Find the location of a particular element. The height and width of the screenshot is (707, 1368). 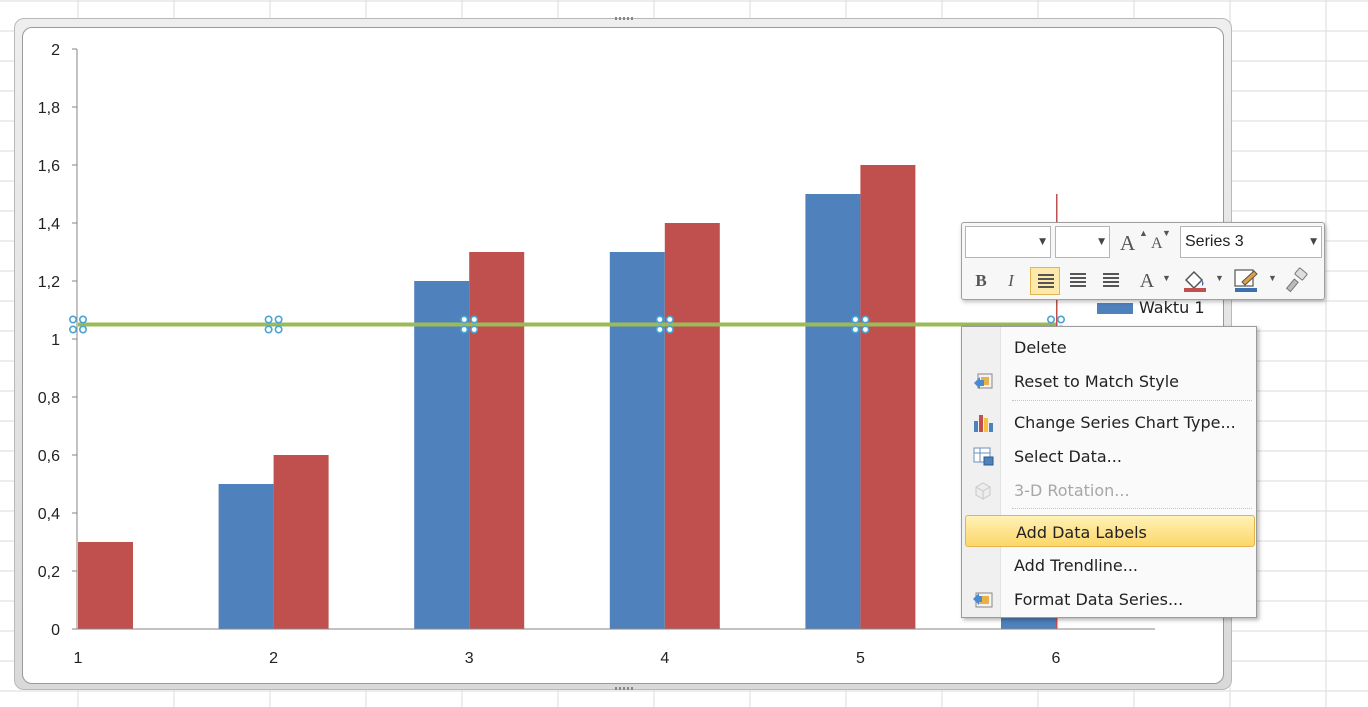

x-tick-label: 1 is located at coordinates (78, 658).